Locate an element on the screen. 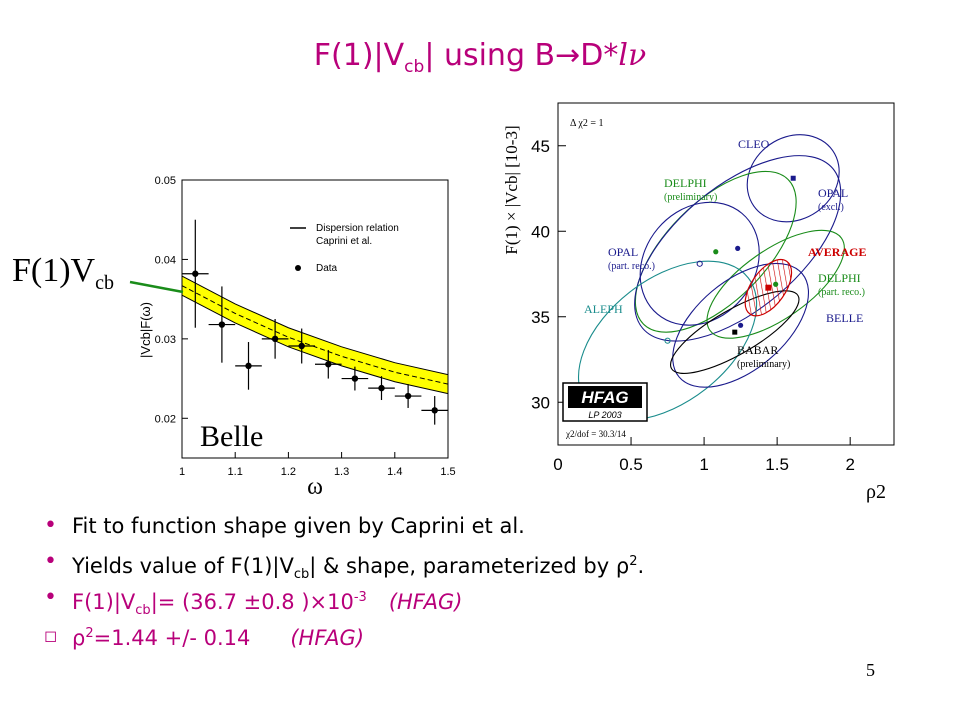  x-tick-label: 1.2 is located at coordinates (288, 472).